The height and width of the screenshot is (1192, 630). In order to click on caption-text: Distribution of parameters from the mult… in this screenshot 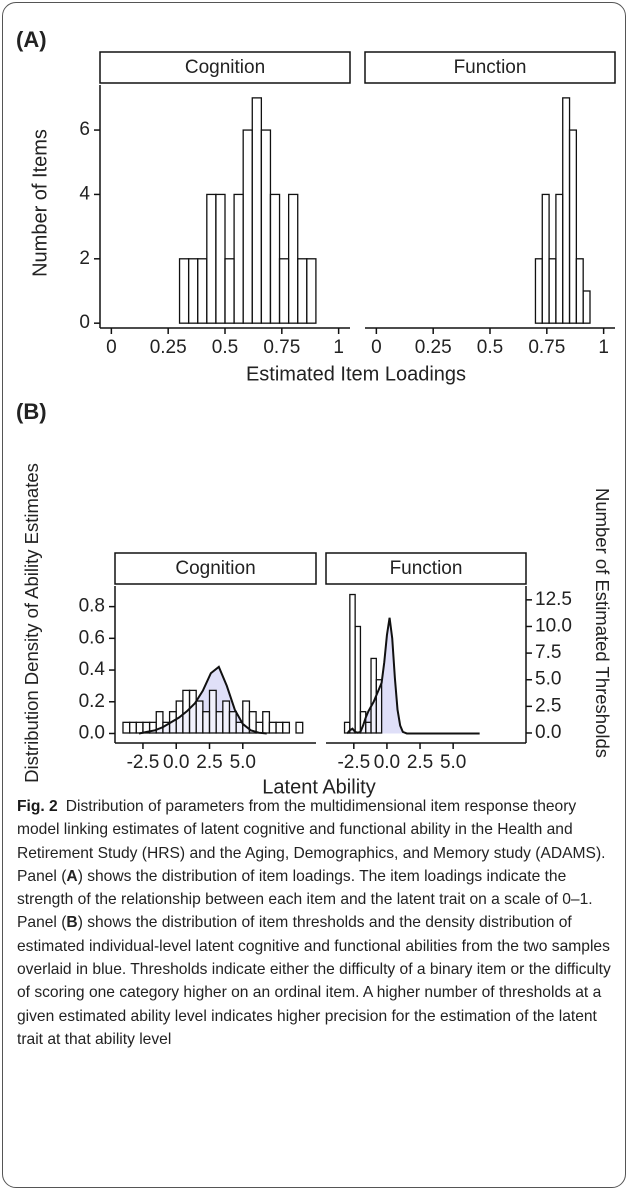, I will do `click(311, 841)`.